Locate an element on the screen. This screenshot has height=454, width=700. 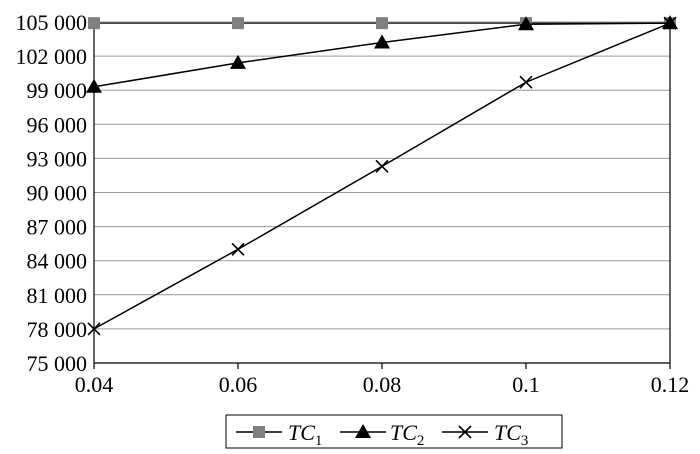
x-axis: 0.04 0.06 0.08 0.1 0.12 is located at coordinates (382, 380).